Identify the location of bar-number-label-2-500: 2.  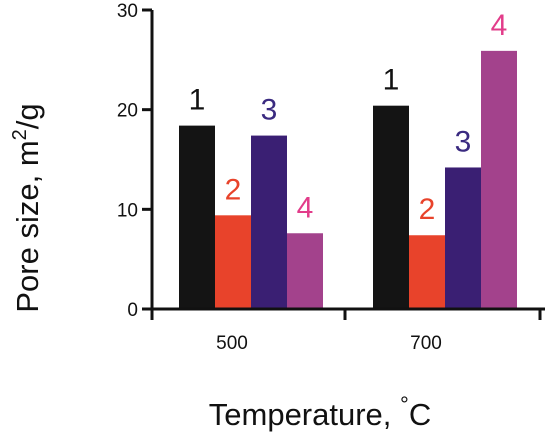
(233, 189).